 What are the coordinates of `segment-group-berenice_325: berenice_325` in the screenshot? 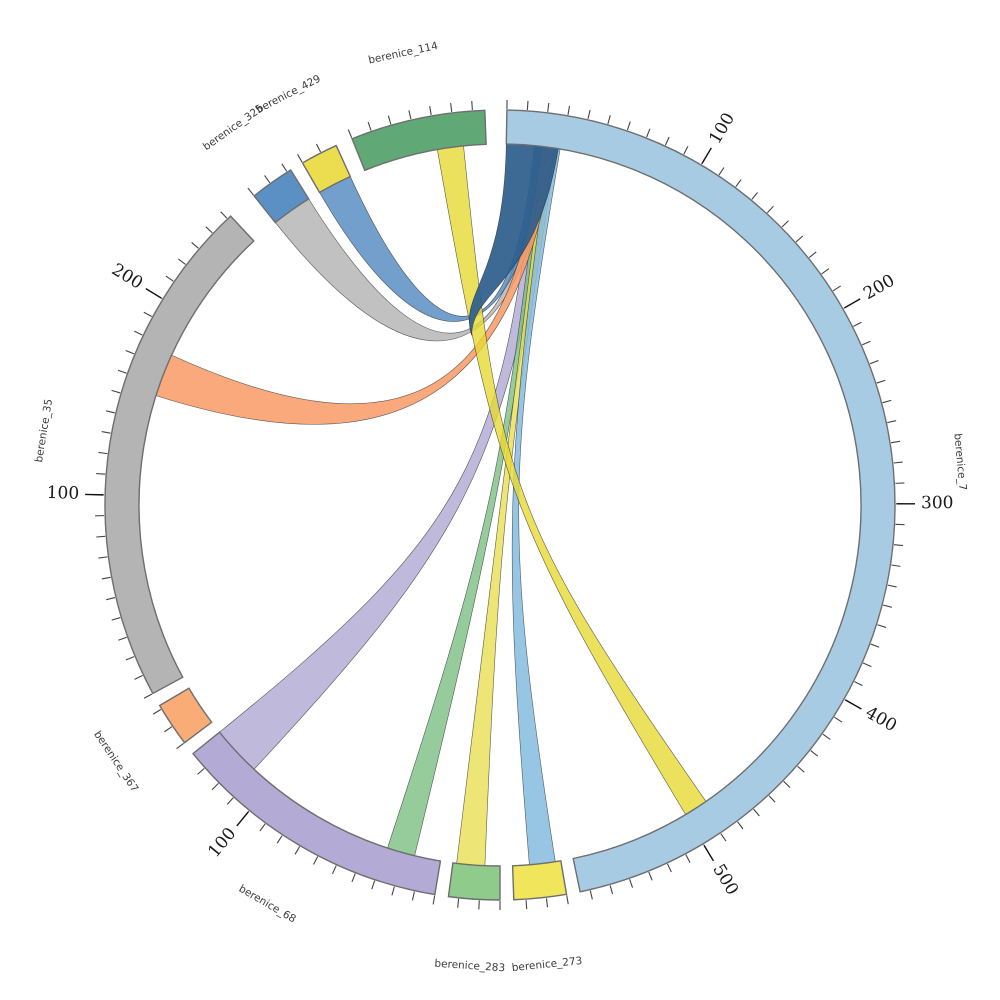 It's located at (255, 163).